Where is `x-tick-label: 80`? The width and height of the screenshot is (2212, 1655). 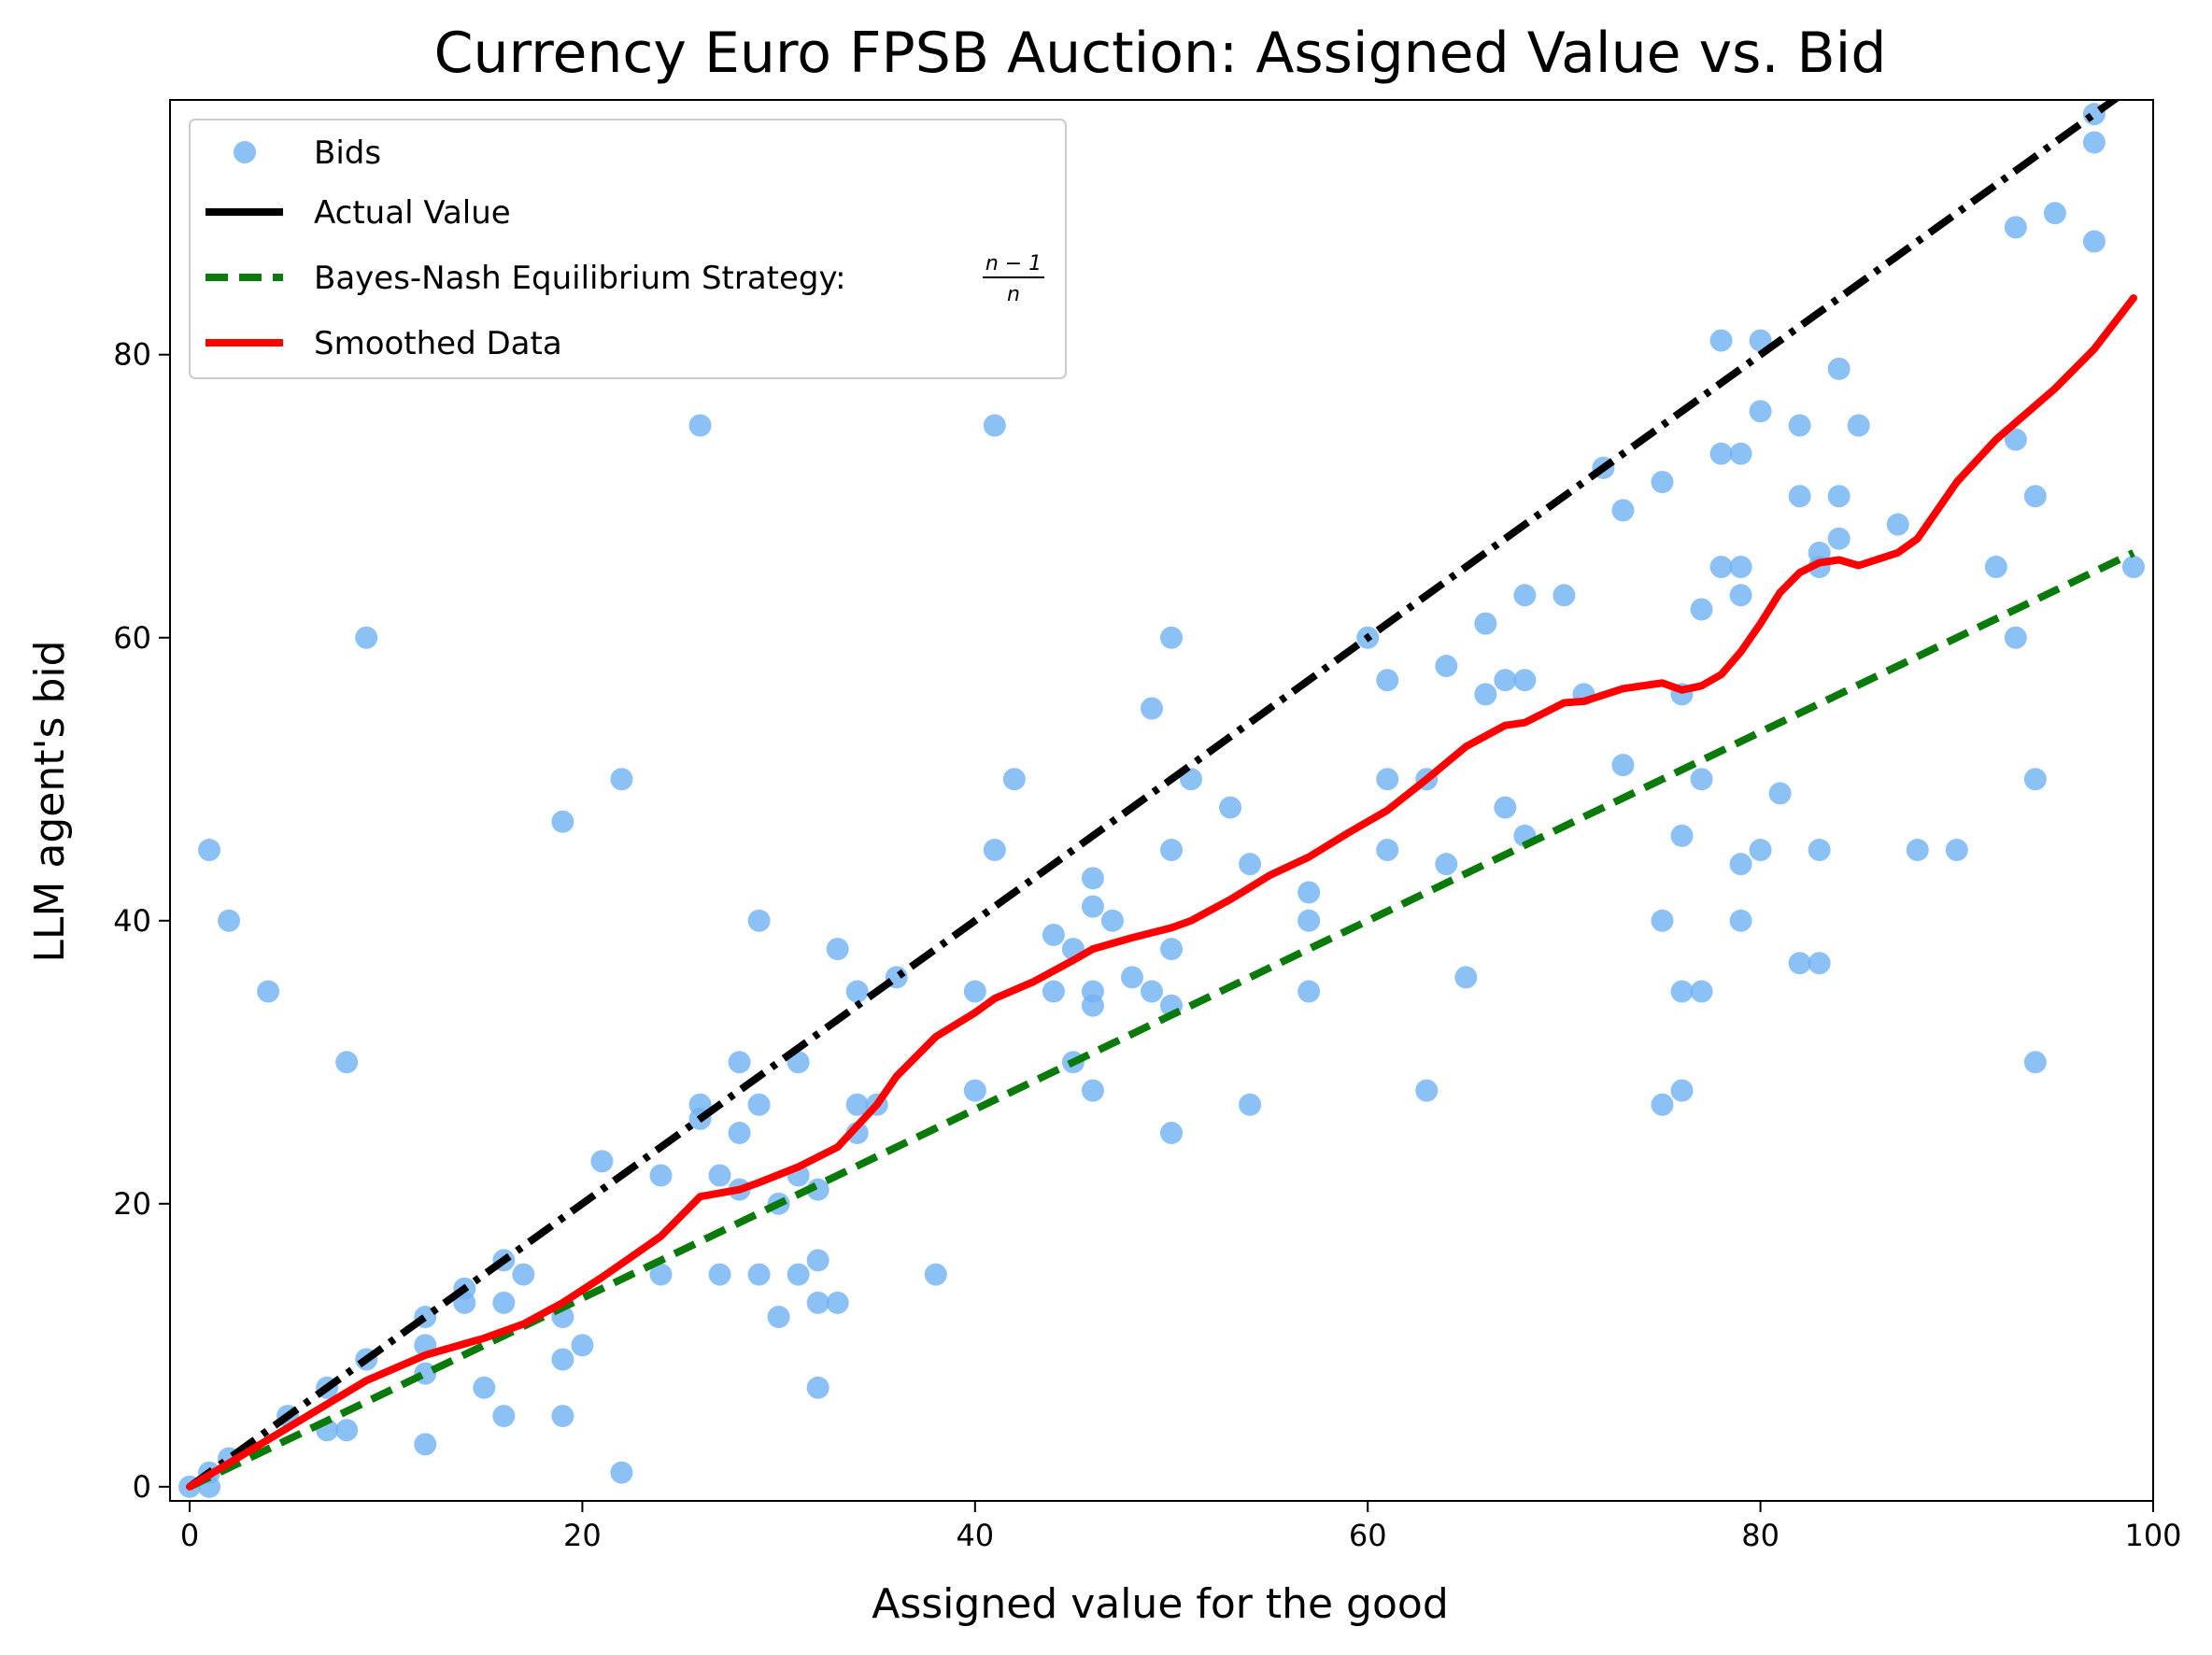
x-tick-label: 80 is located at coordinates (1761, 1536).